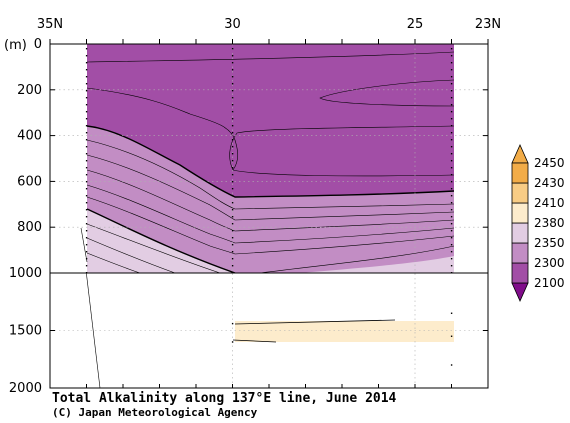 The height and width of the screenshot is (423, 570). Describe the element at coordinates (29, 181) in the screenshot. I see `y-tick-label: 600` at that location.